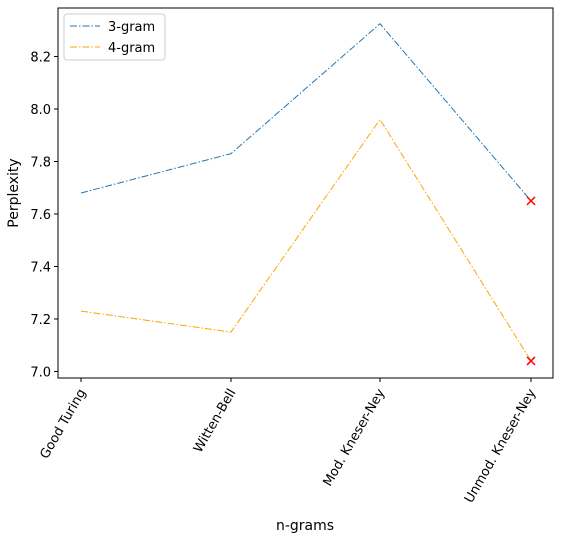  What do you see at coordinates (305, 526) in the screenshot?
I see `x-axis-label: n-grams` at bounding box center [305, 526].